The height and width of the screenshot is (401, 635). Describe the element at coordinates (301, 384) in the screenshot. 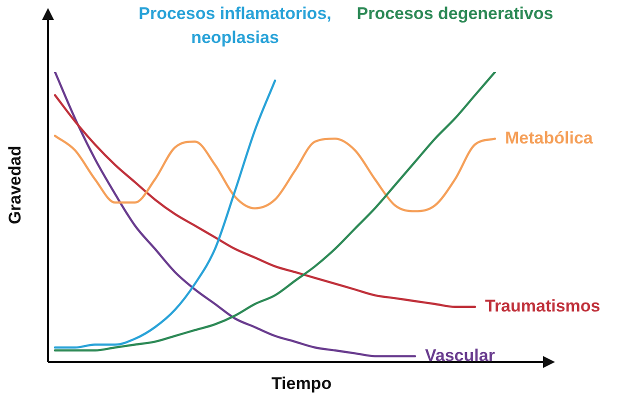

I see `x-axis-title: Tiempo` at that location.